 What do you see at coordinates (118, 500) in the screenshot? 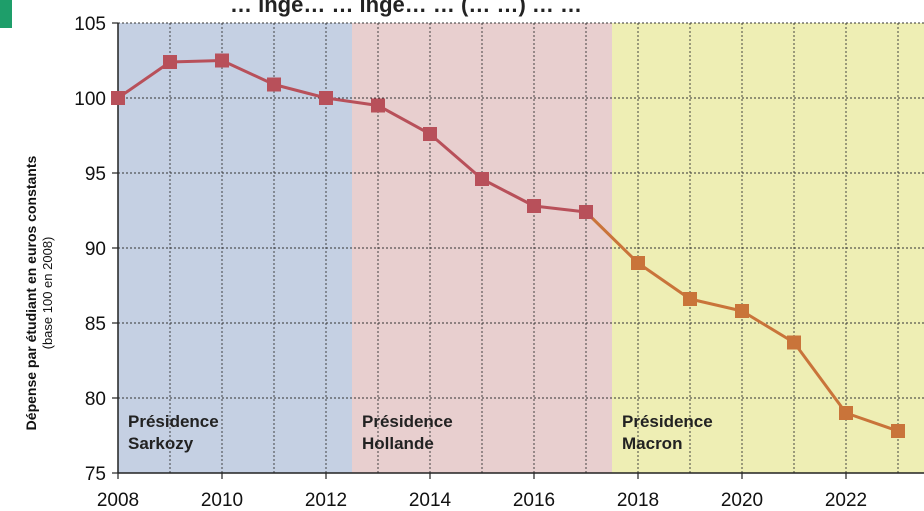
I see `x-tick-label: 2008` at bounding box center [118, 500].